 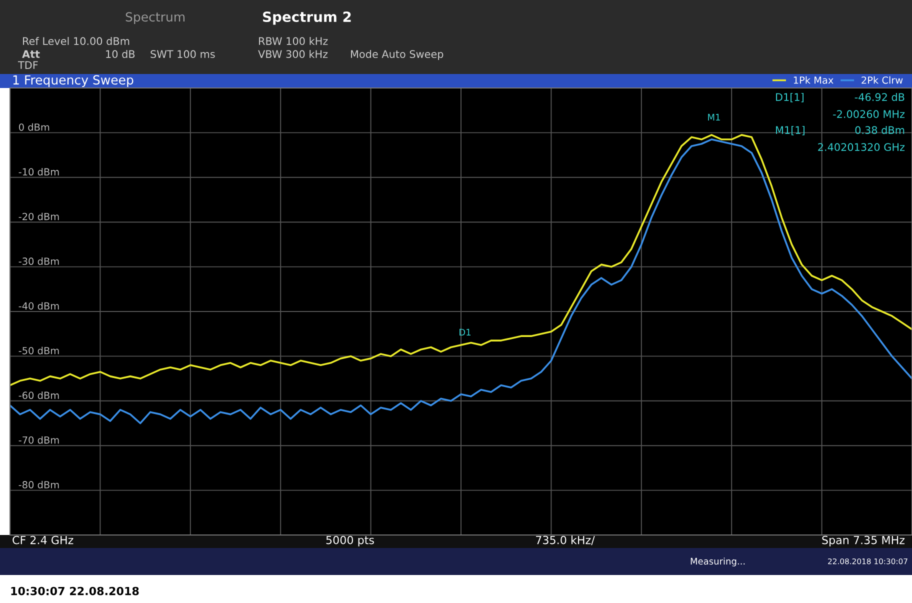 What do you see at coordinates (714, 117) in the screenshot?
I see `annotation: M1` at bounding box center [714, 117].